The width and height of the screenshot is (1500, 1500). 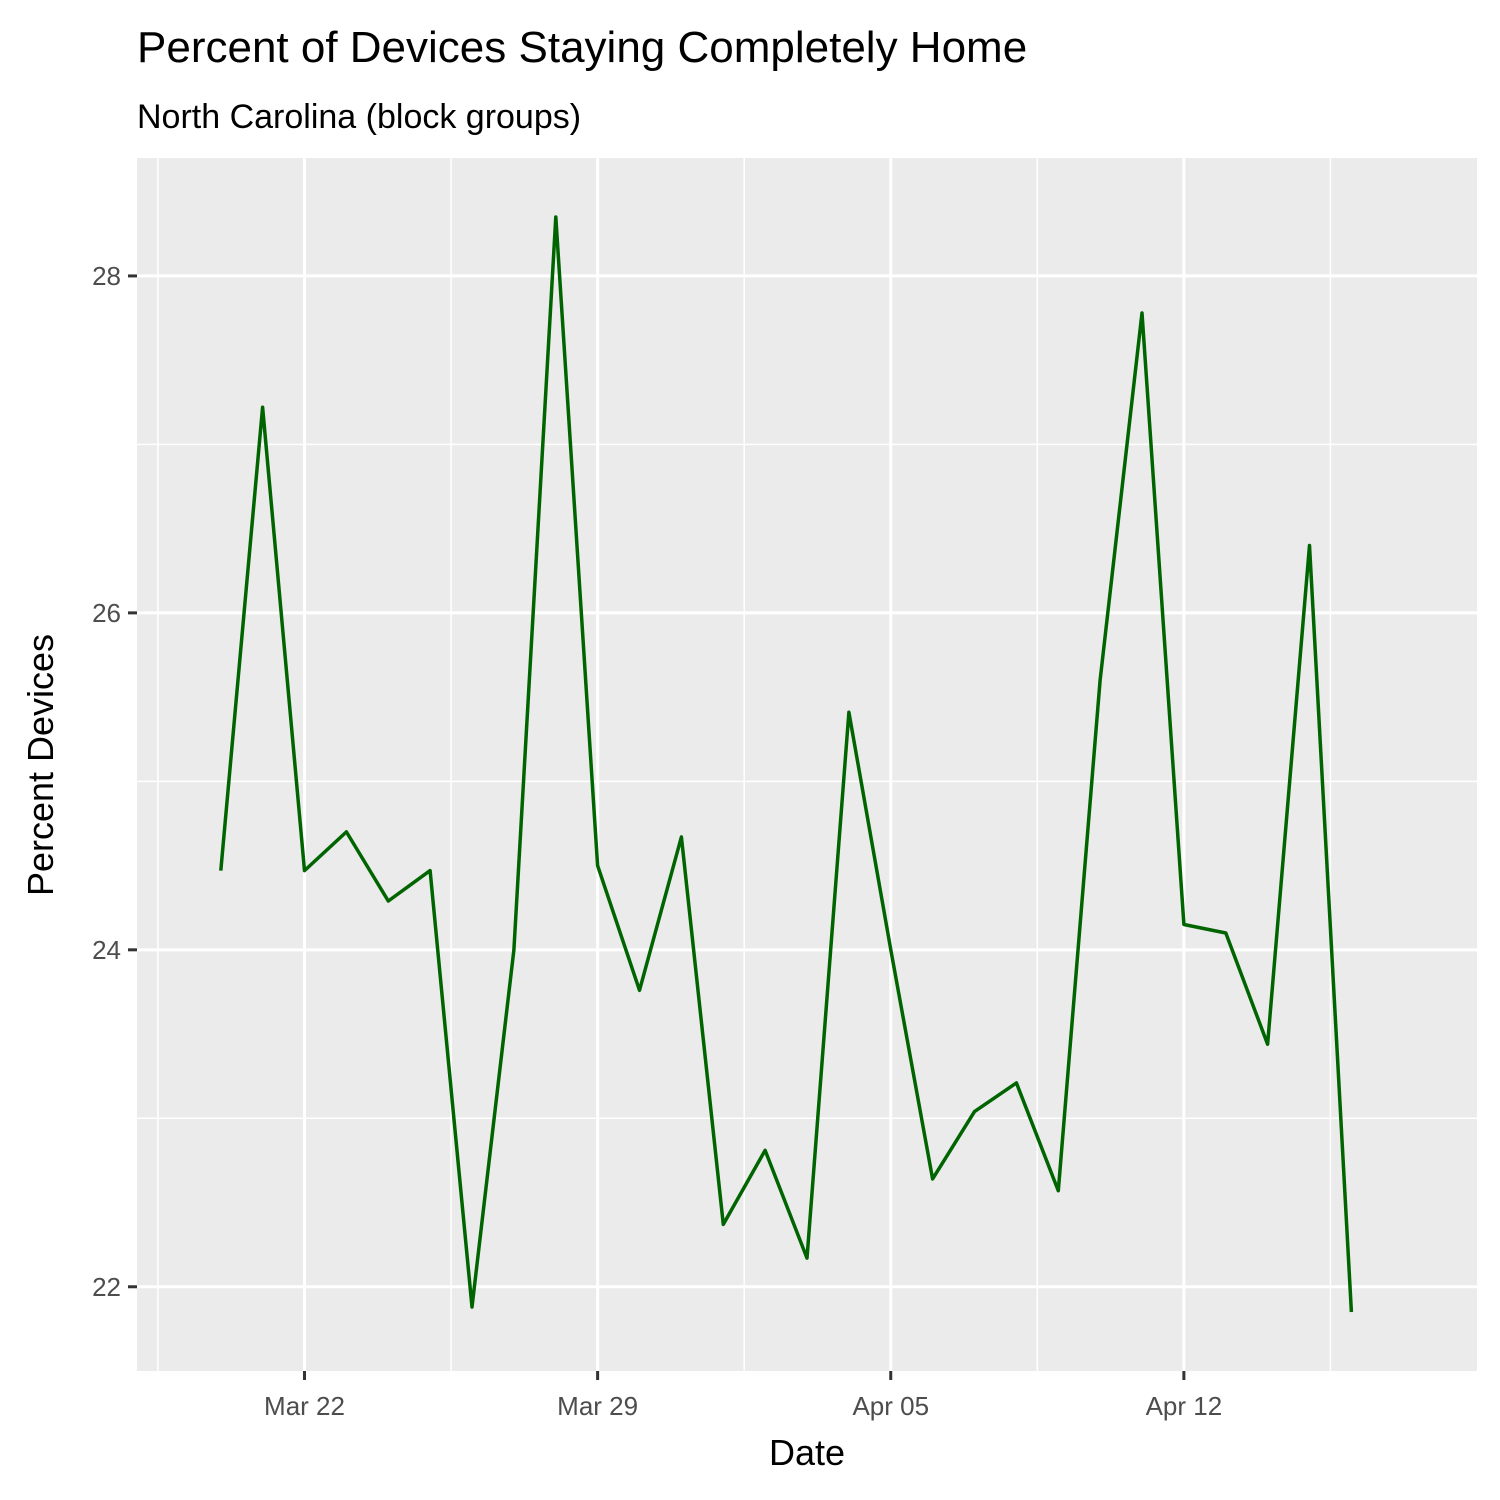 I want to click on x-tick-label: Mar 22, so click(x=304, y=1406).